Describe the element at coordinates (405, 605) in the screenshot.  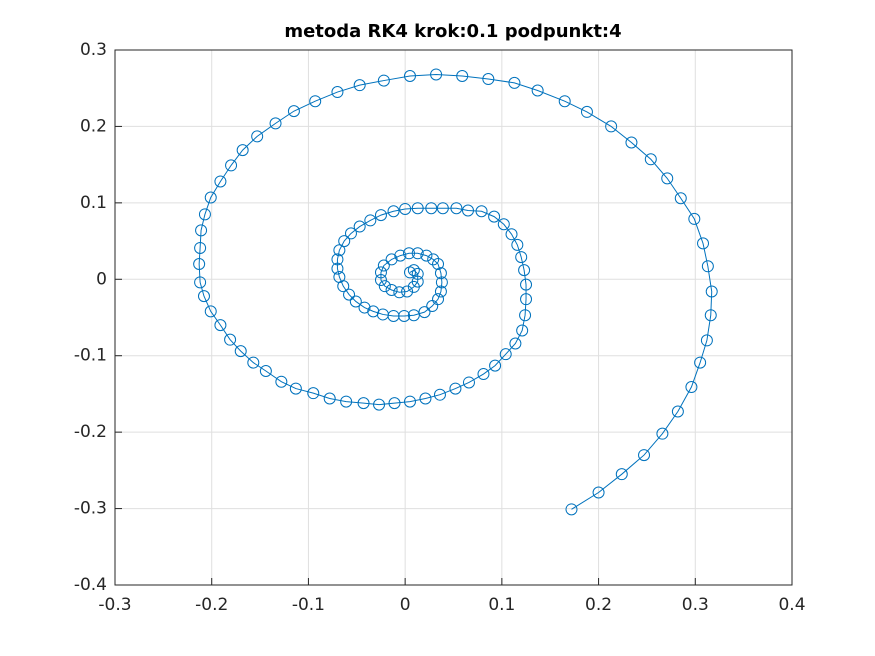
I see `x-tick-label: 0` at that location.